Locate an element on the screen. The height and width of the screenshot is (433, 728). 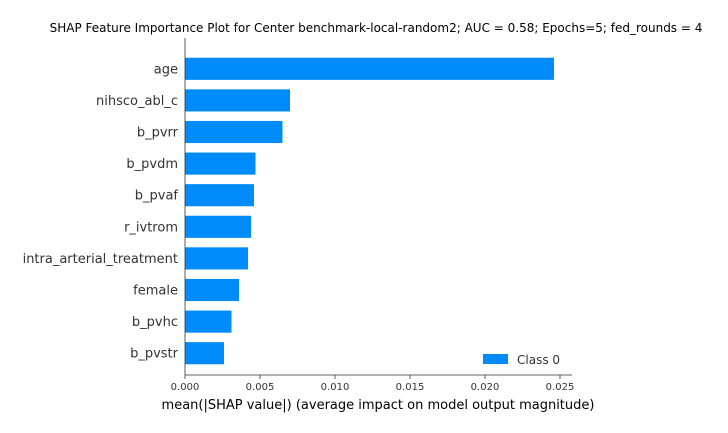
y-tick-label-b_pvdm: b_pvdm is located at coordinates (152, 164).